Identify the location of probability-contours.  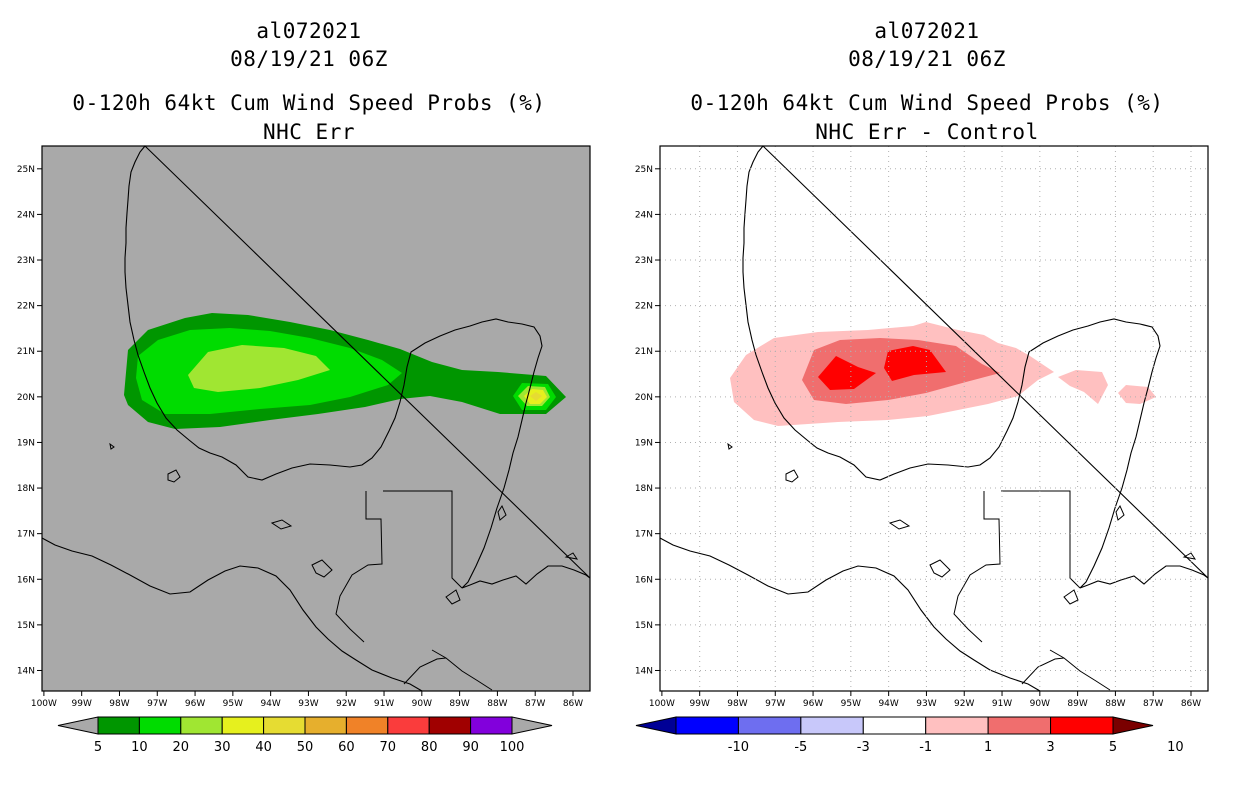
(345, 371).